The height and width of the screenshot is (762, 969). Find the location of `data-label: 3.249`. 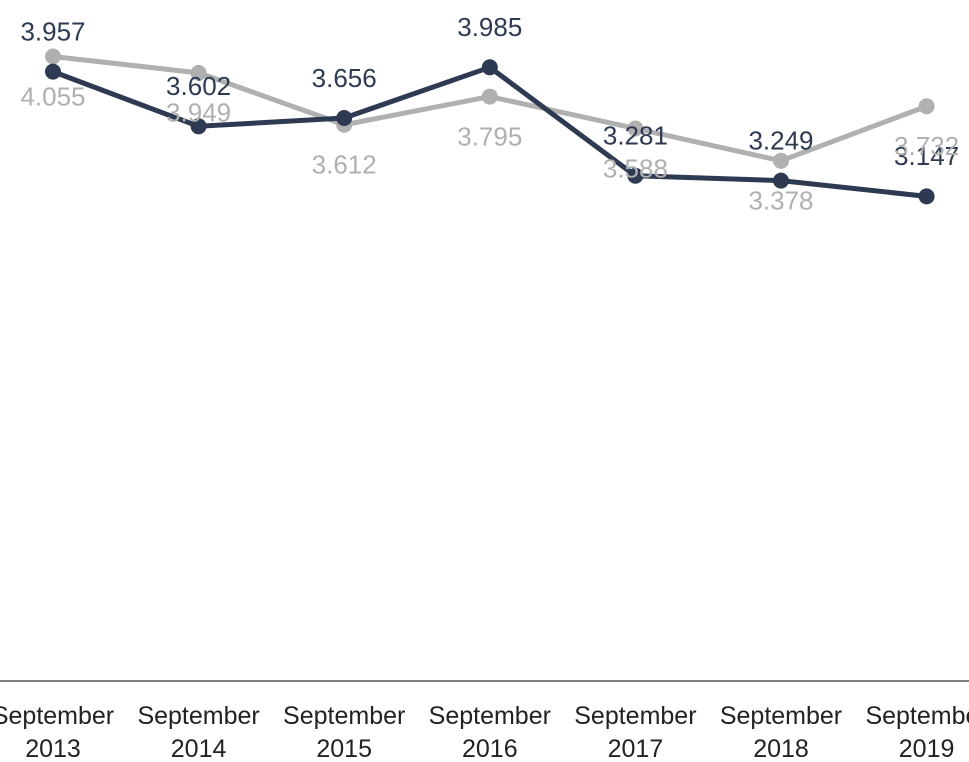

data-label: 3.249 is located at coordinates (780, 141).